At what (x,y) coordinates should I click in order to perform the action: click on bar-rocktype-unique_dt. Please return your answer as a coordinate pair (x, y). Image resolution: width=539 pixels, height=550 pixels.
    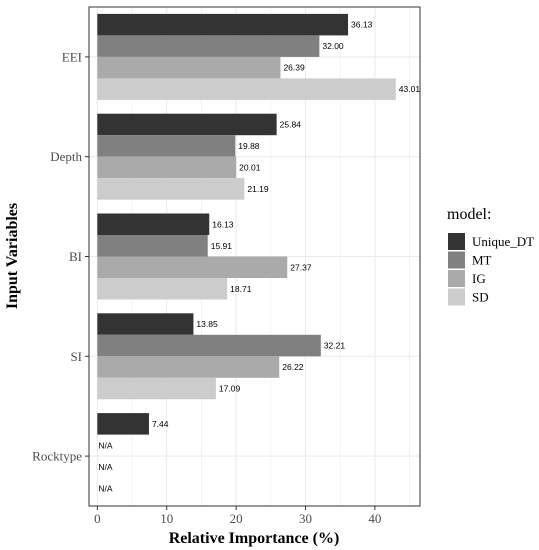
    Looking at the image, I should click on (123, 424).